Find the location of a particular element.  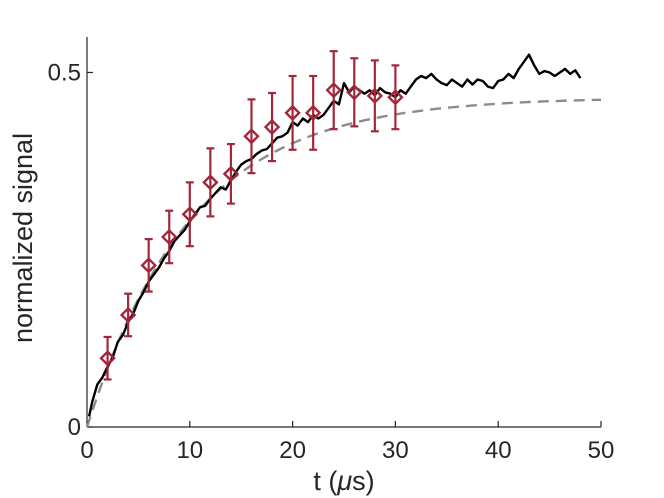

x-axis-label: t (μs) is located at coordinates (343, 481).